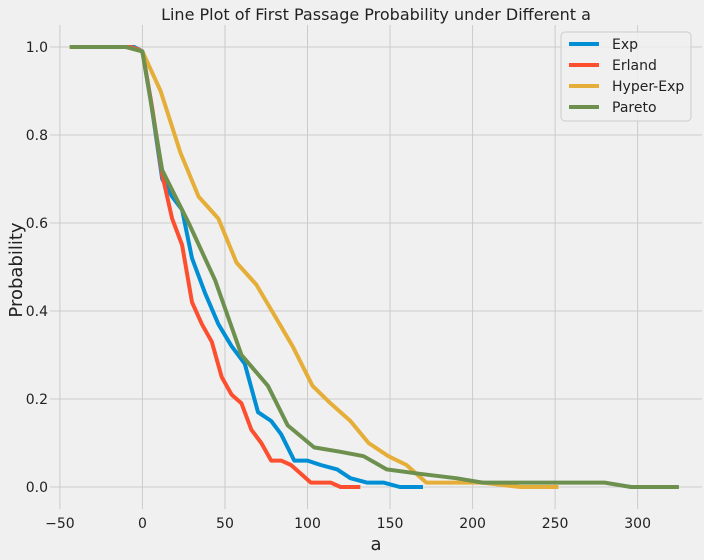  I want to click on legend: Exp Erland Hyper-Exp Pareto, so click(626, 76).